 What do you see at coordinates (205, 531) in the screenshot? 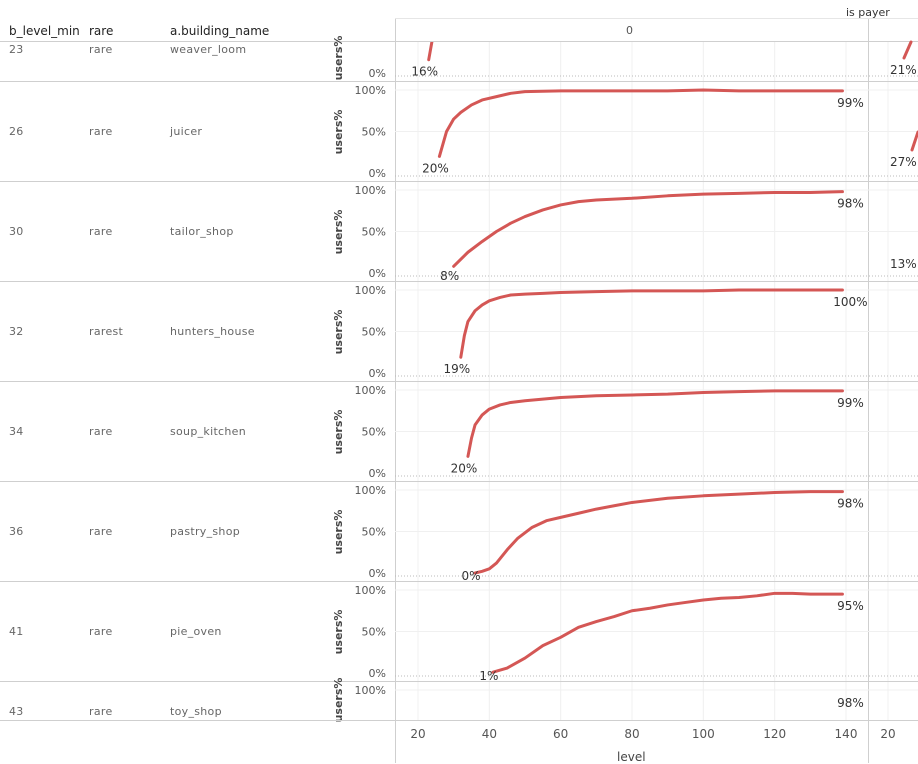
I see `cell-building-name: pastry_shop` at bounding box center [205, 531].